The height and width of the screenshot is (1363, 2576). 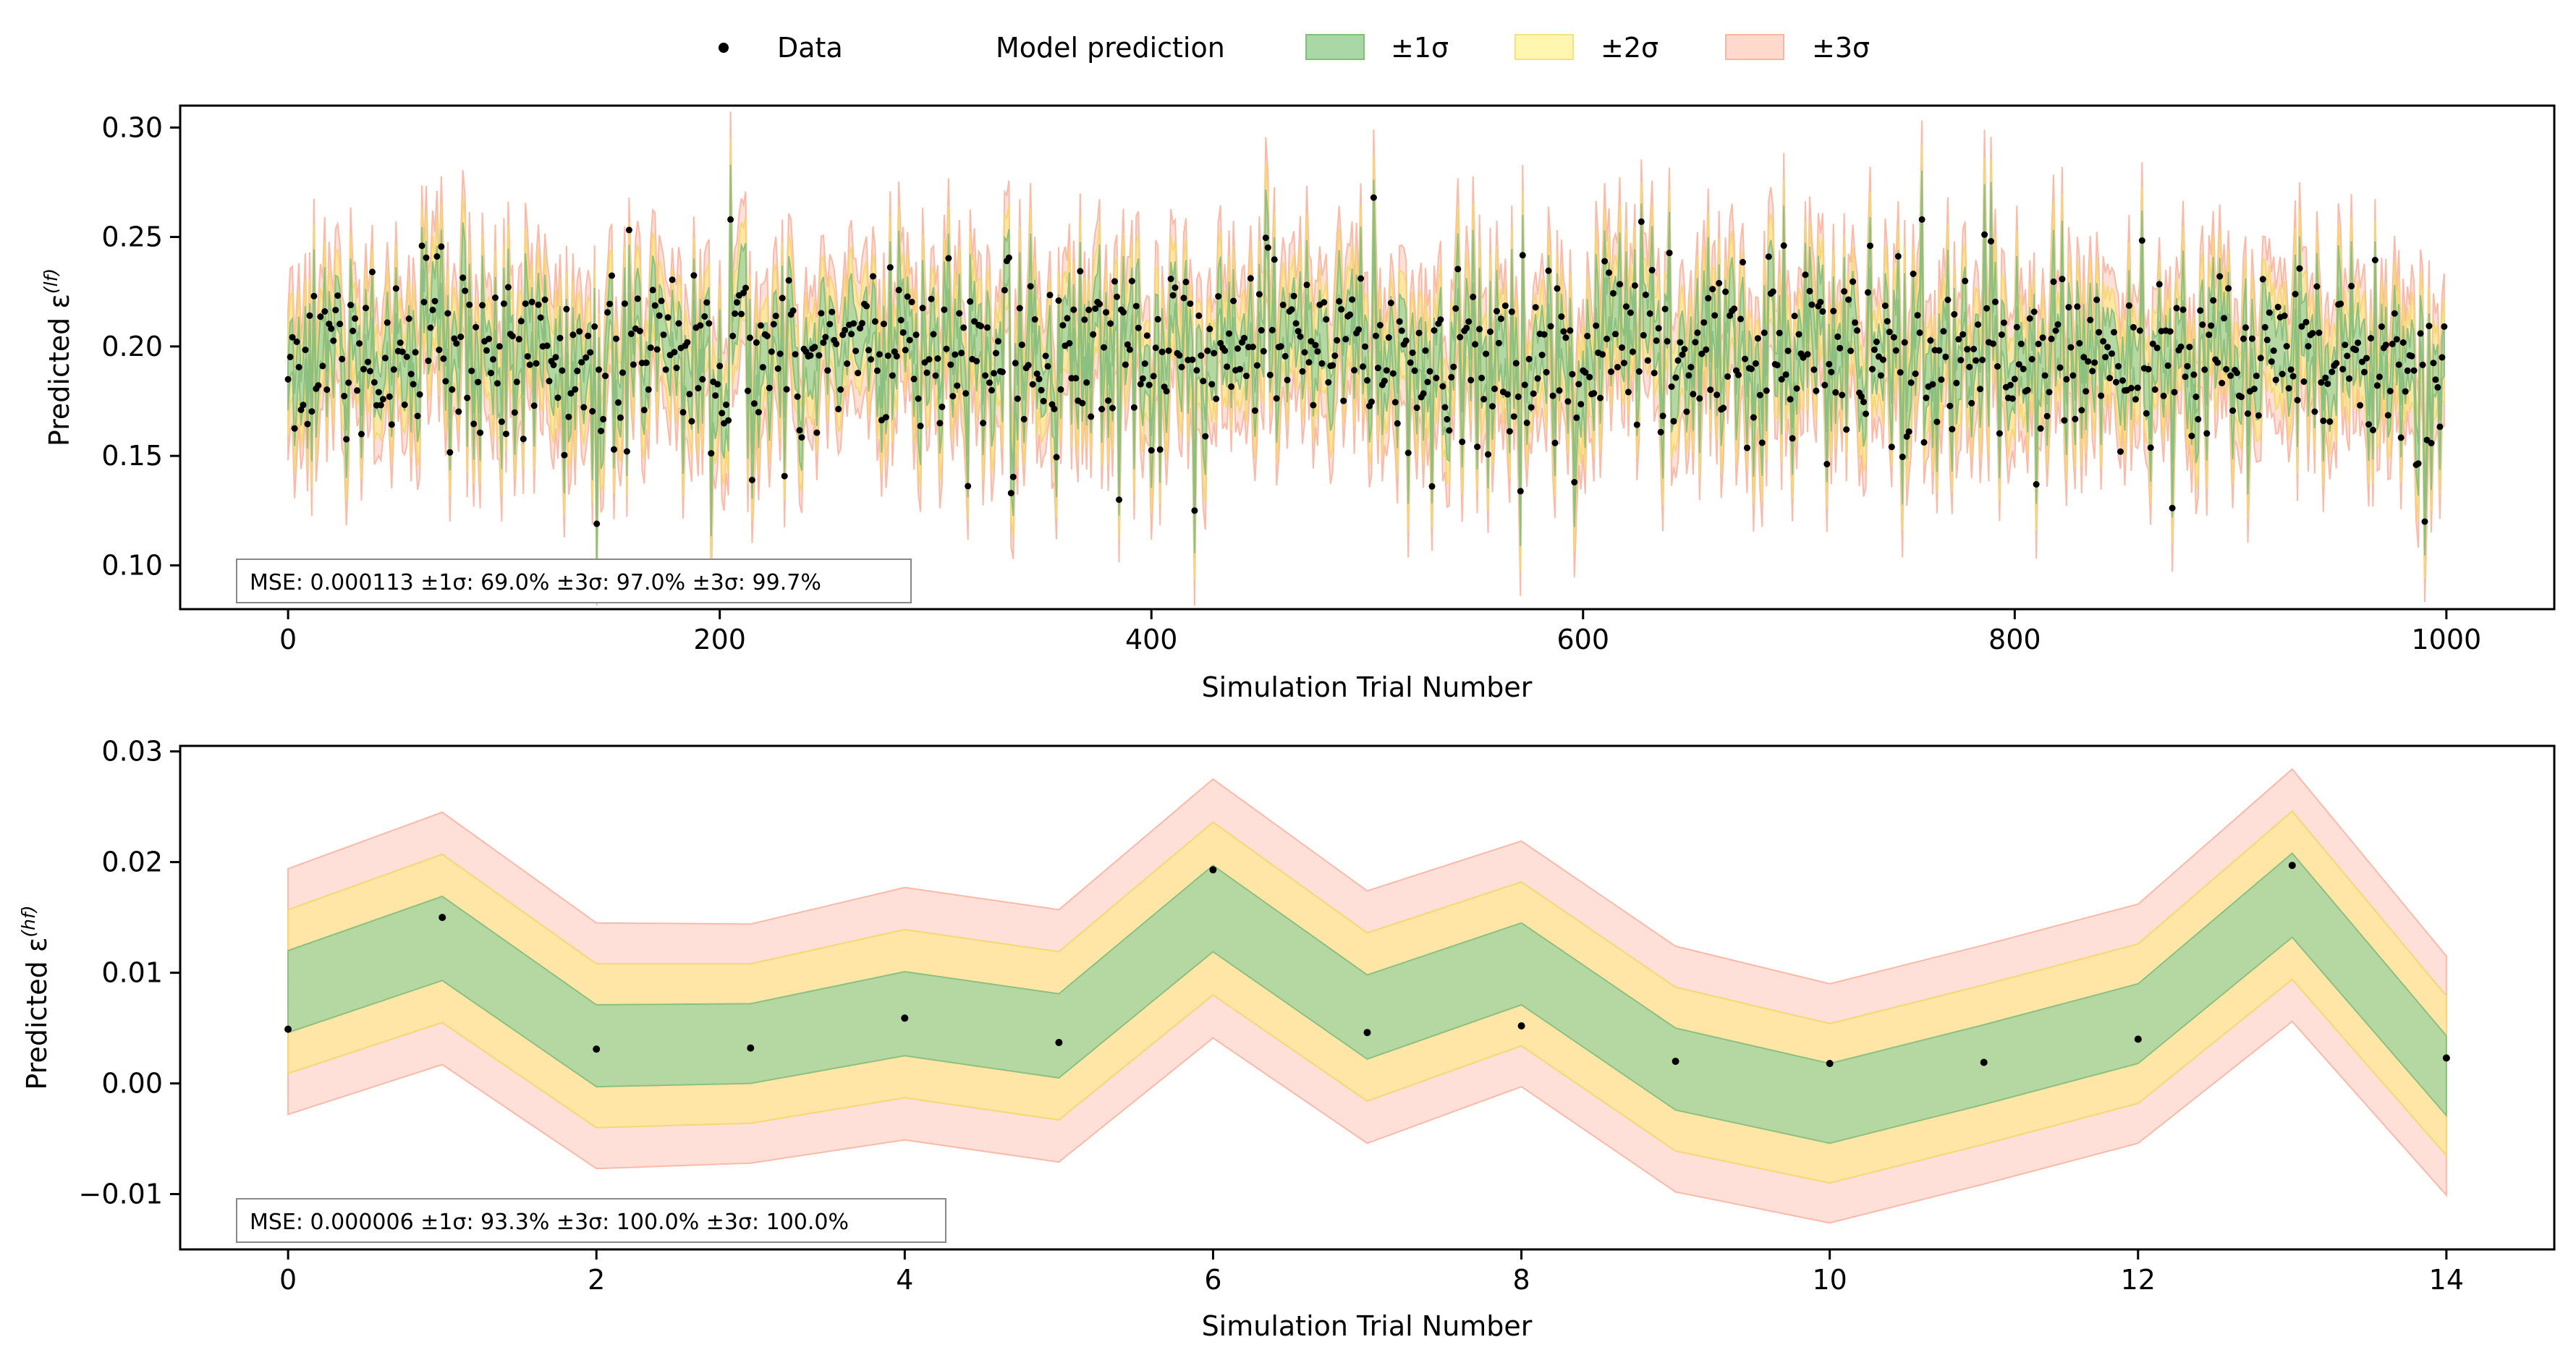 I want to click on hf-x-axis: 0 2 4 6 8 10 12 14, so click(x=1371, y=1272).